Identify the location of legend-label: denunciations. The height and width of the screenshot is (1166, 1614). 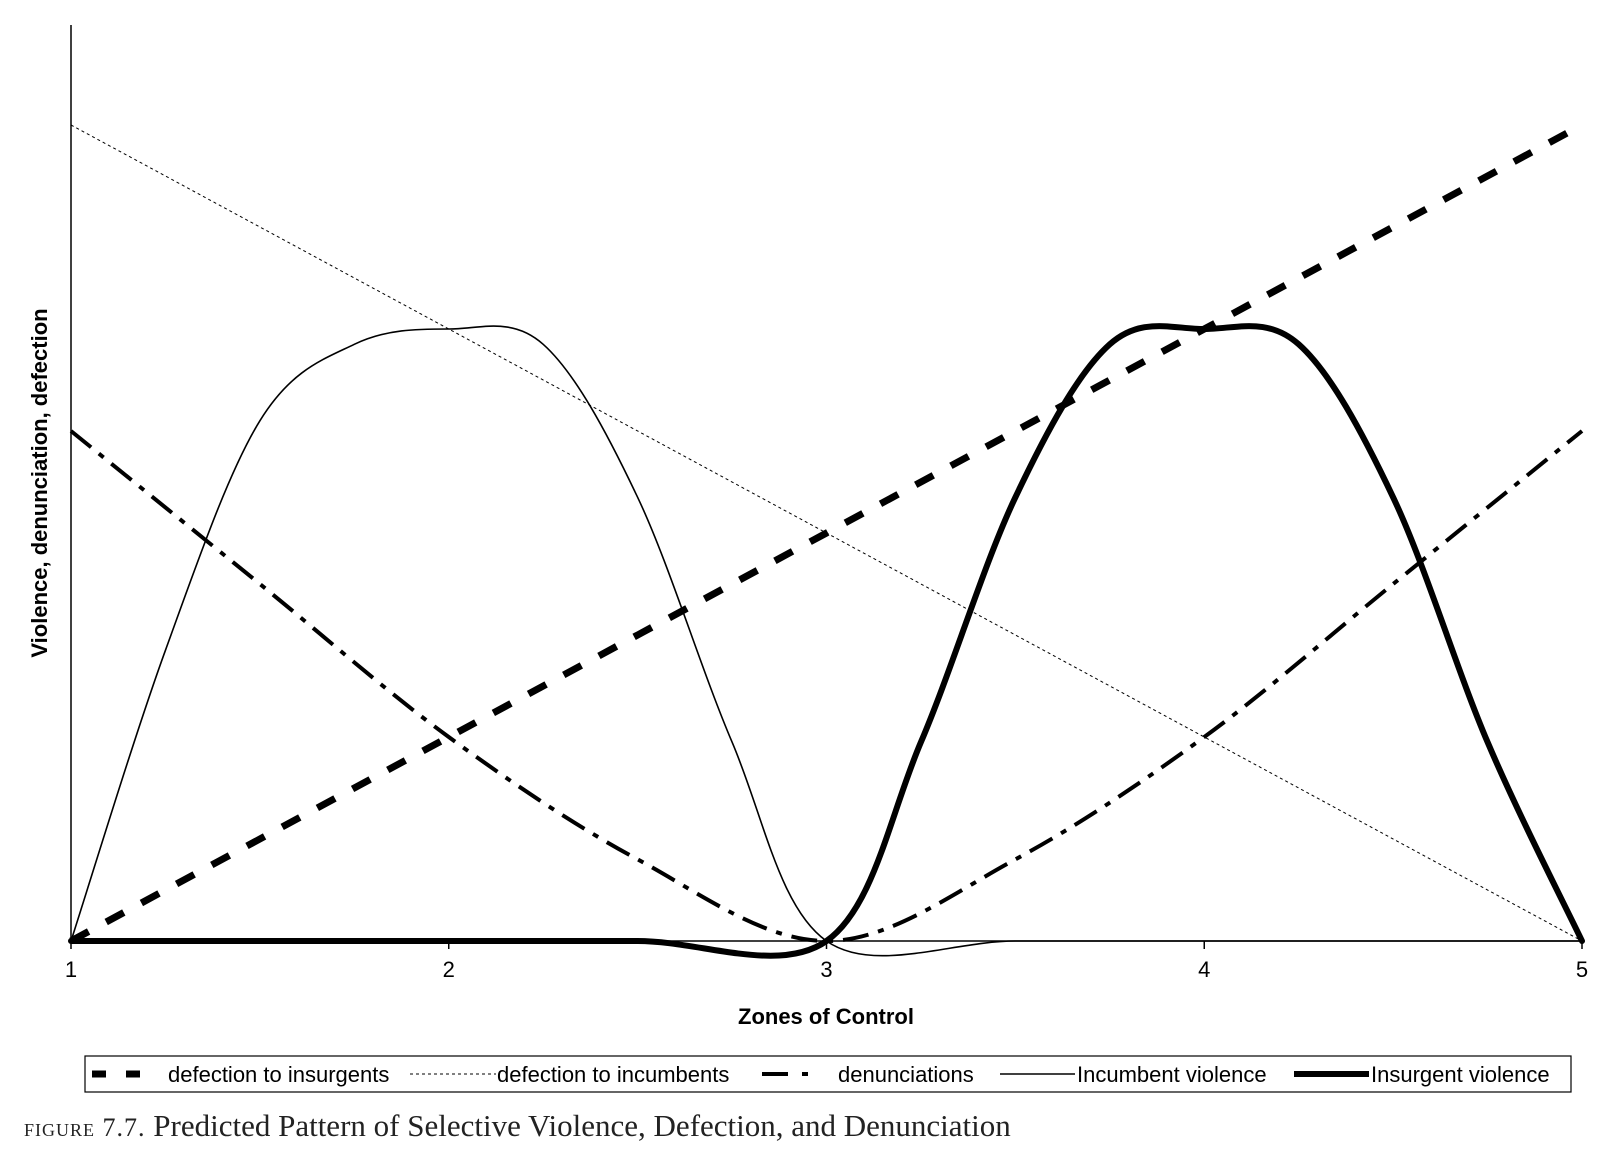
(906, 1074).